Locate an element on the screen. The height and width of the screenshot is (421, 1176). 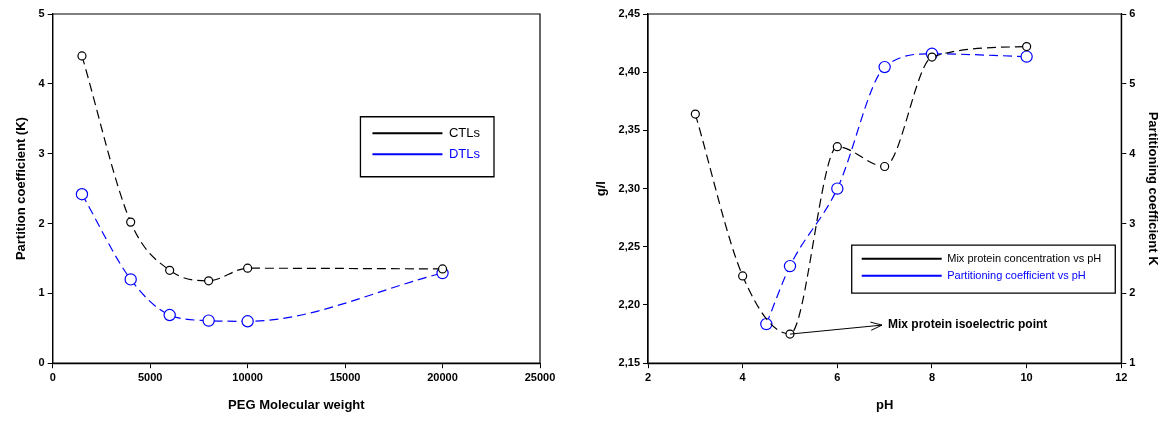
y-tick-label: 2,20 is located at coordinates (629, 304).